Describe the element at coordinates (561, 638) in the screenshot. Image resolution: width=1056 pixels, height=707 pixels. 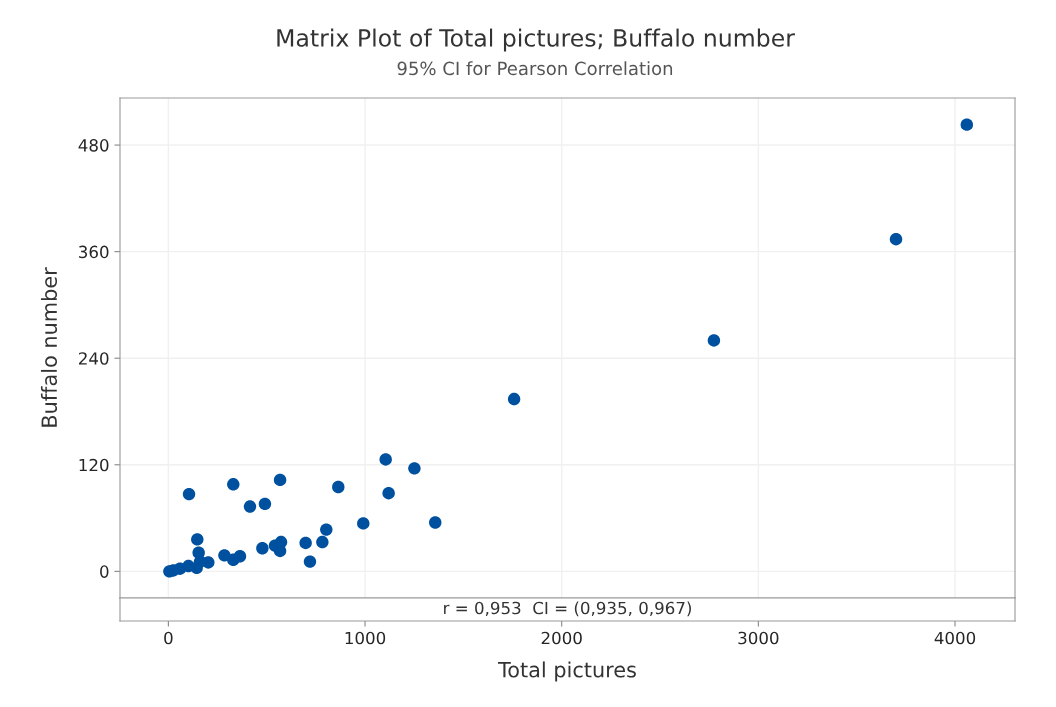
I see `x-tick-label: 2000` at that location.